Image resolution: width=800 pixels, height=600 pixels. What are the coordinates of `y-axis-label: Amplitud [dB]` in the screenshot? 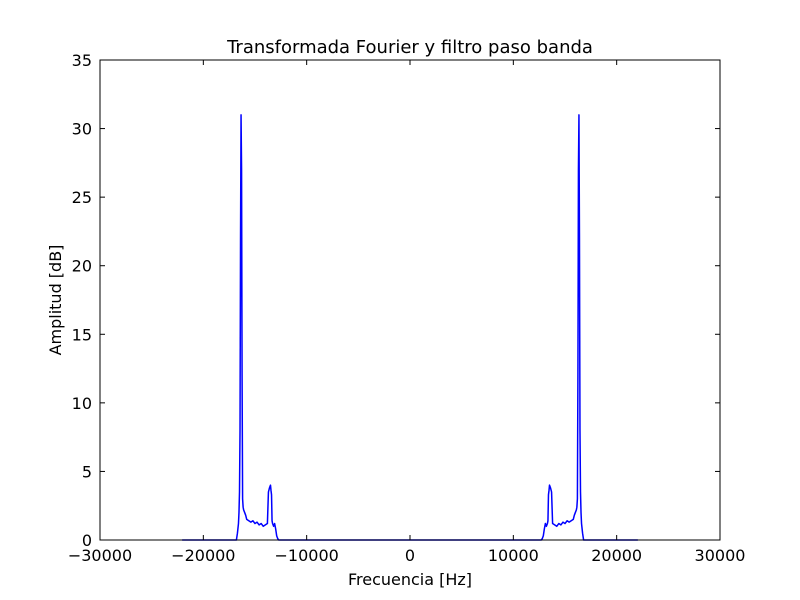 It's located at (55, 300).